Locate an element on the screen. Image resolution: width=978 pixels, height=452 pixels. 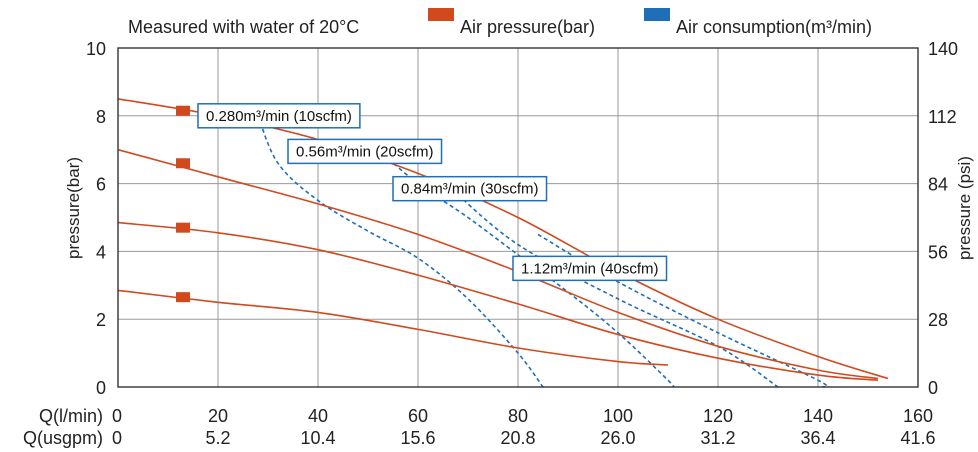
x-axis-title-lpm: Q(l/min) is located at coordinates (71, 416).